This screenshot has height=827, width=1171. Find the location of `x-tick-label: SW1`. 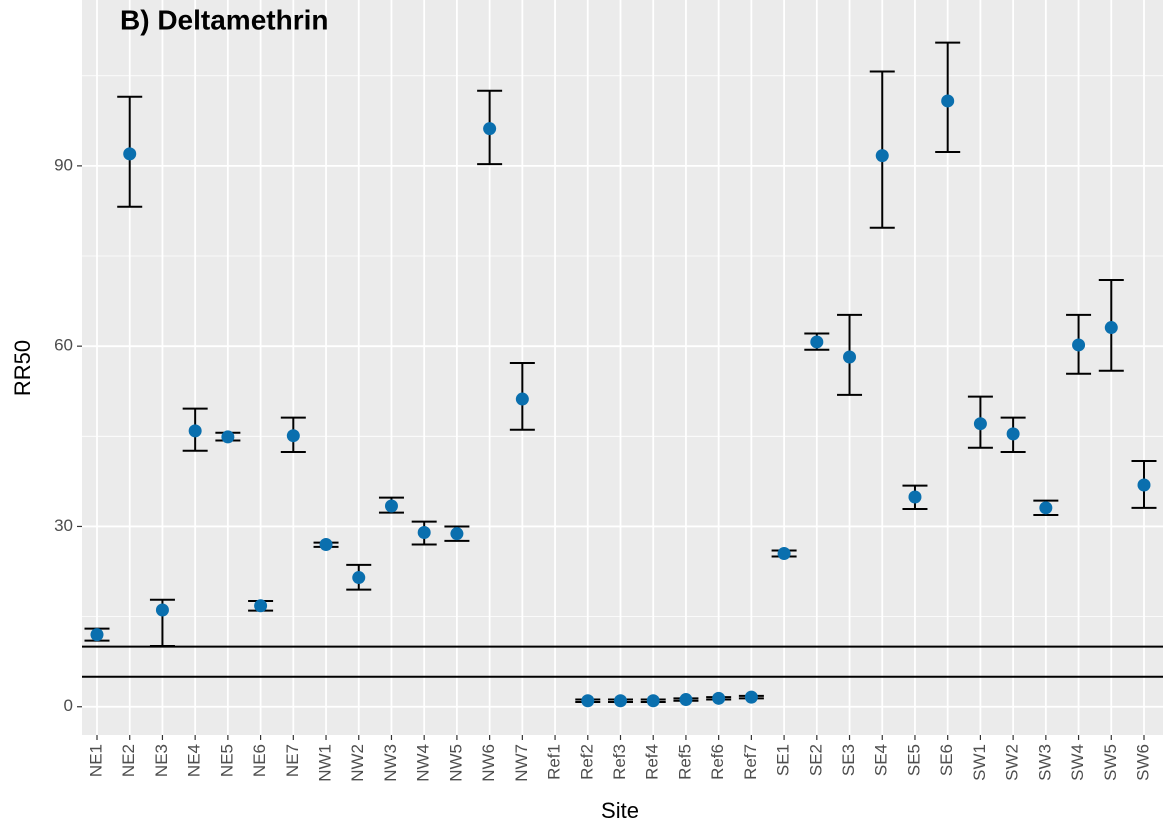

x-tick-label: SW1 is located at coordinates (979, 762).